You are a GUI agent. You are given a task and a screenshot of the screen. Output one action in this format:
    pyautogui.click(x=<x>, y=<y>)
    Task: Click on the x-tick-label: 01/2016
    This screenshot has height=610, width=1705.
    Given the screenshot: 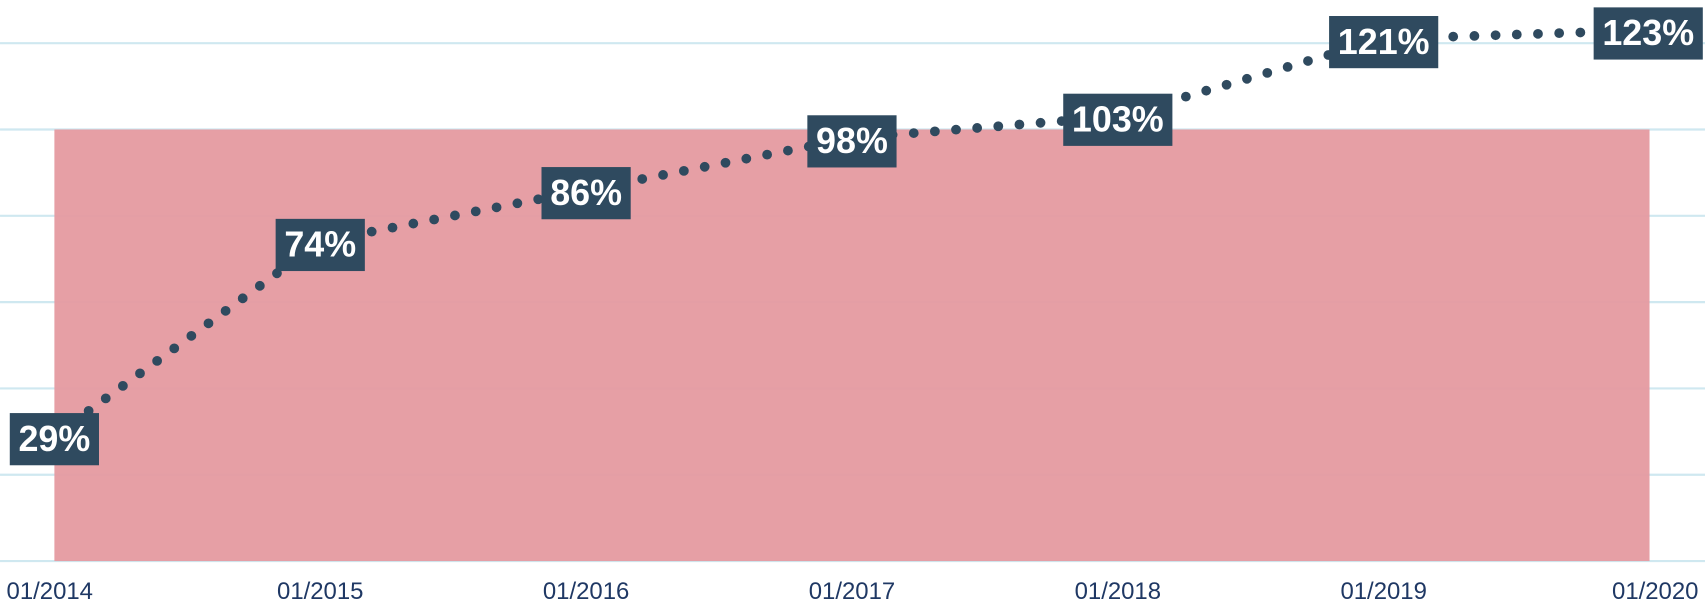 What is the action you would take?
    pyautogui.click(x=586, y=591)
    